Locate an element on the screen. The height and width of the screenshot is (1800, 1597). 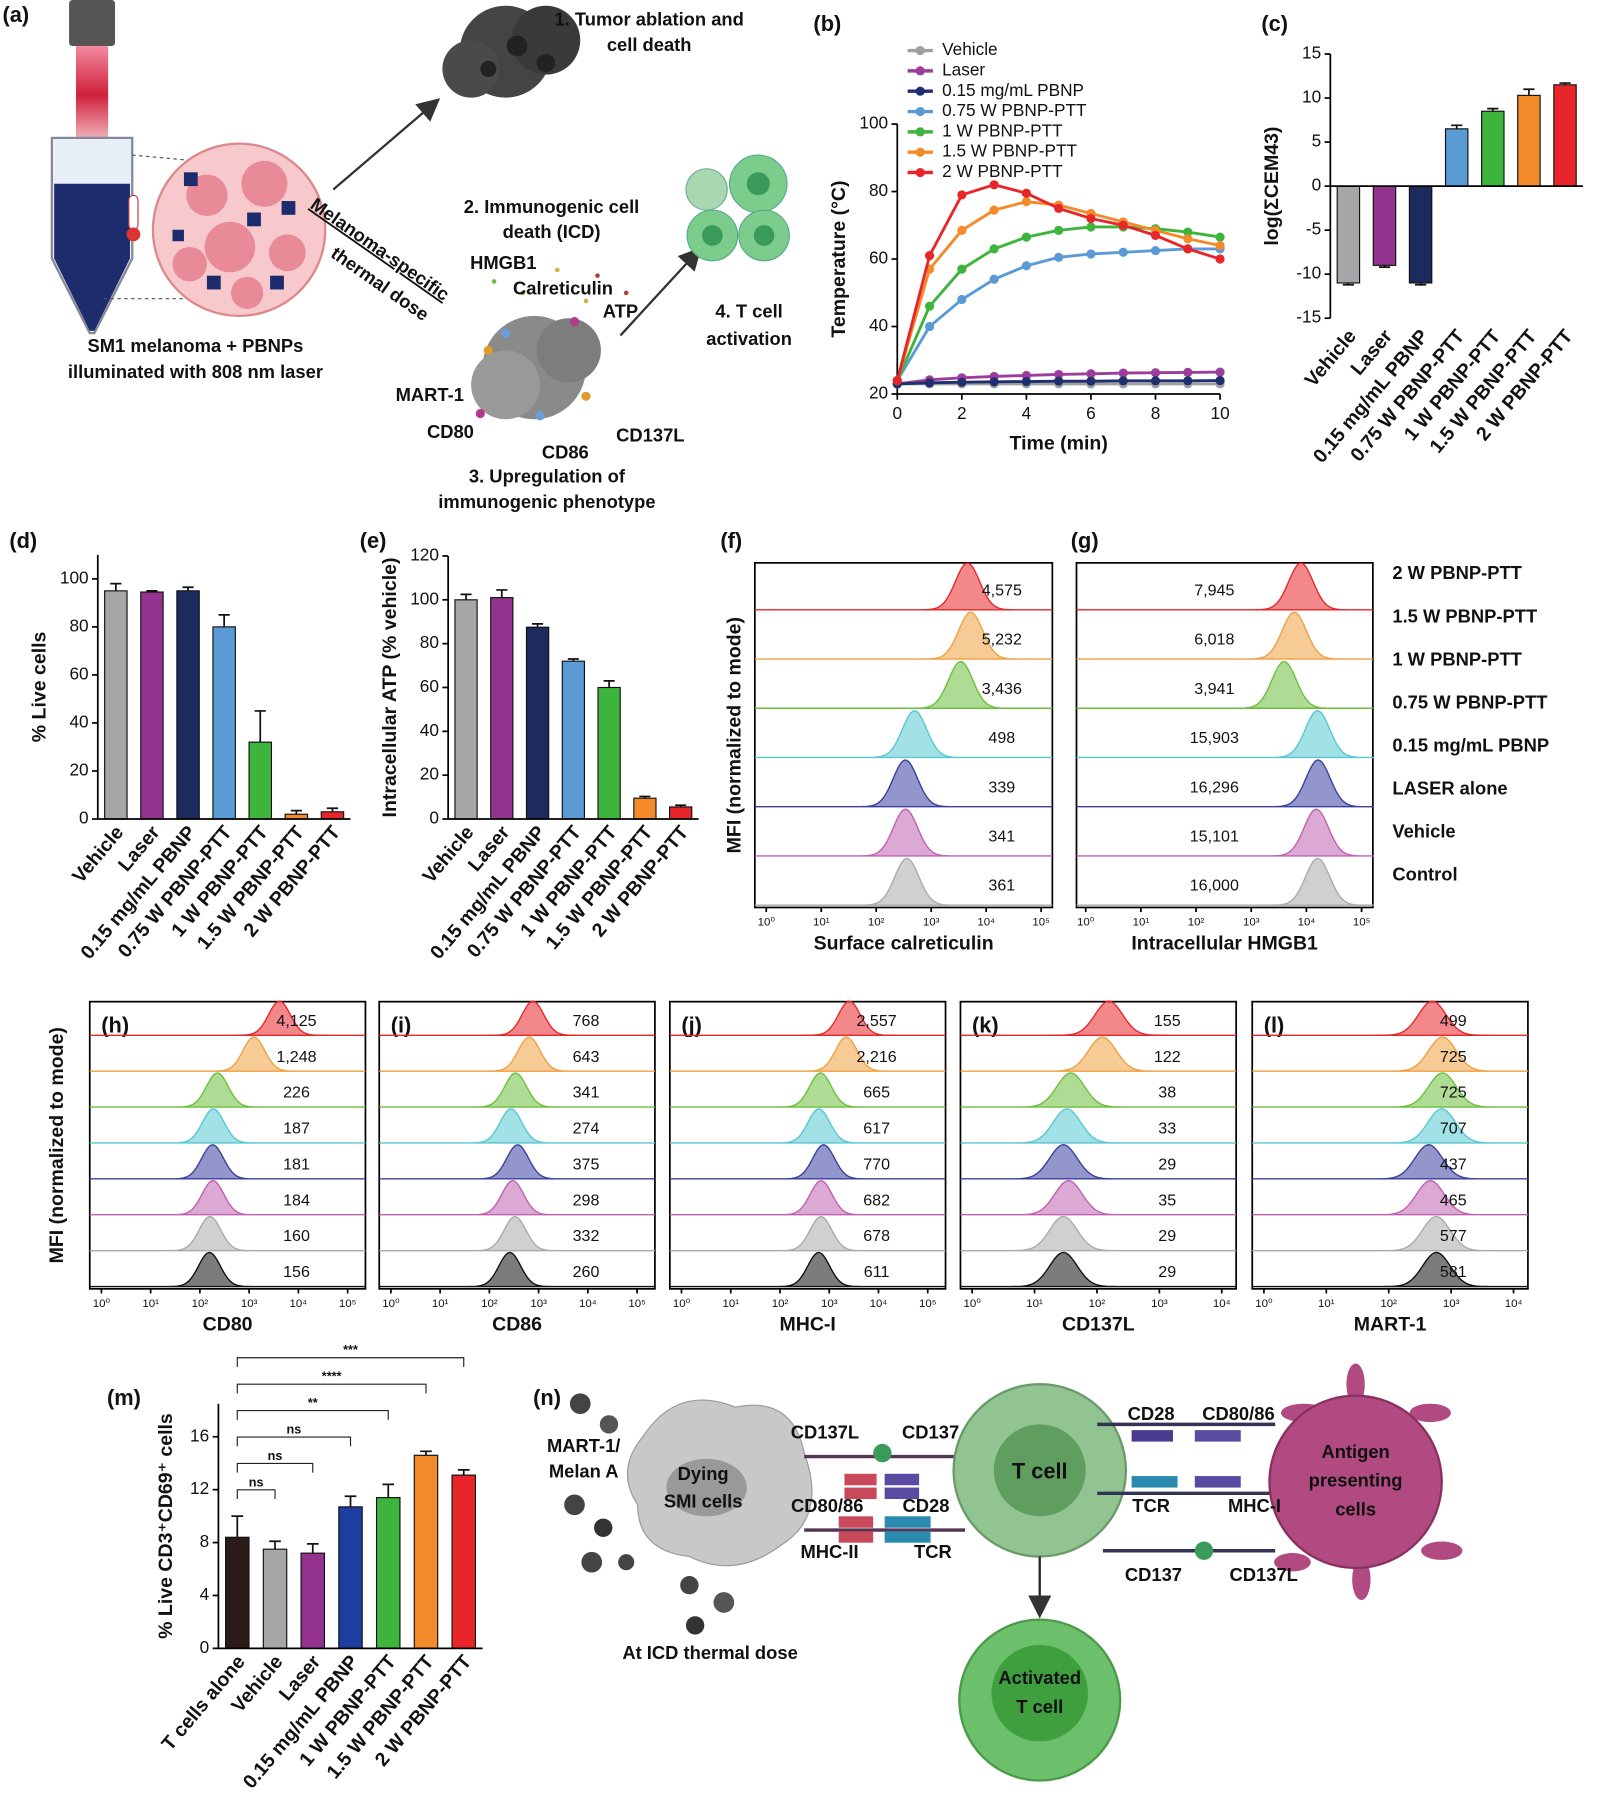
diagram-label: MHC-I is located at coordinates (1254, 1505).